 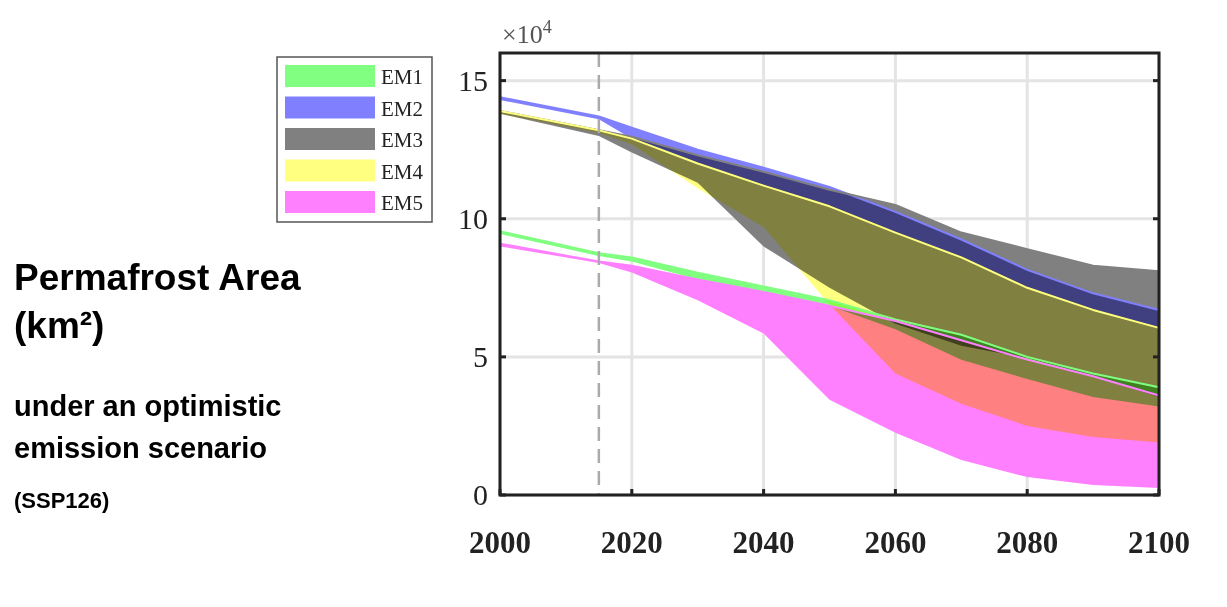 What do you see at coordinates (402, 108) in the screenshot?
I see `legend-label: EM2` at bounding box center [402, 108].